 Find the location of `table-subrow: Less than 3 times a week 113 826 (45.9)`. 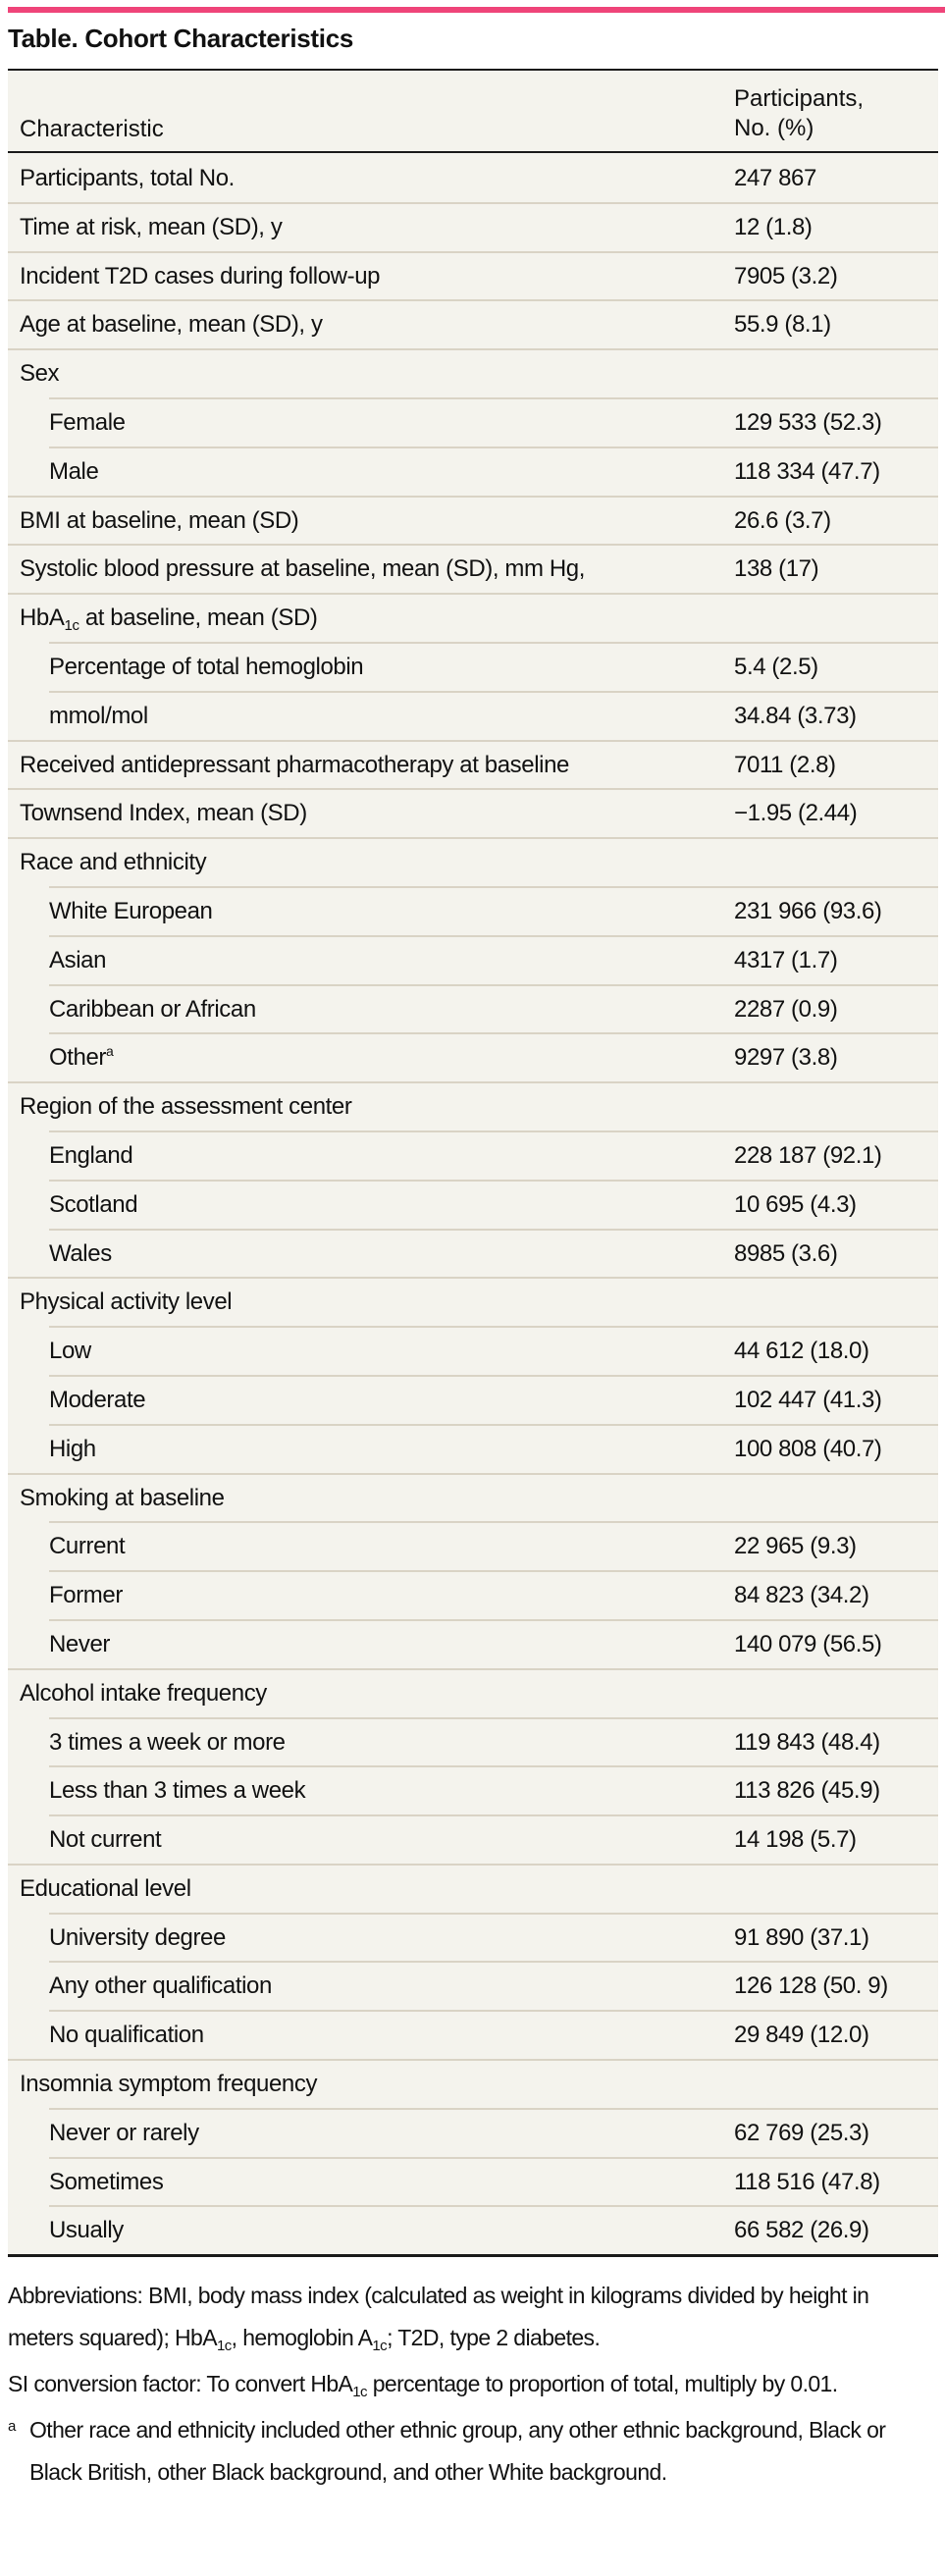

table-subrow: Less than 3 times a week 113 826 (45.9) is located at coordinates (473, 1789).